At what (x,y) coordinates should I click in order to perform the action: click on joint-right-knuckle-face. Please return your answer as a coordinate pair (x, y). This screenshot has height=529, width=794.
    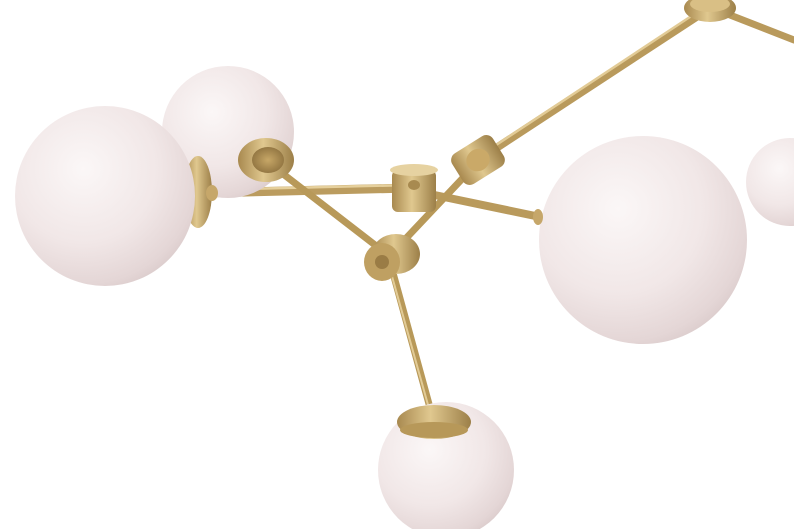
    Looking at the image, I should click on (478, 160).